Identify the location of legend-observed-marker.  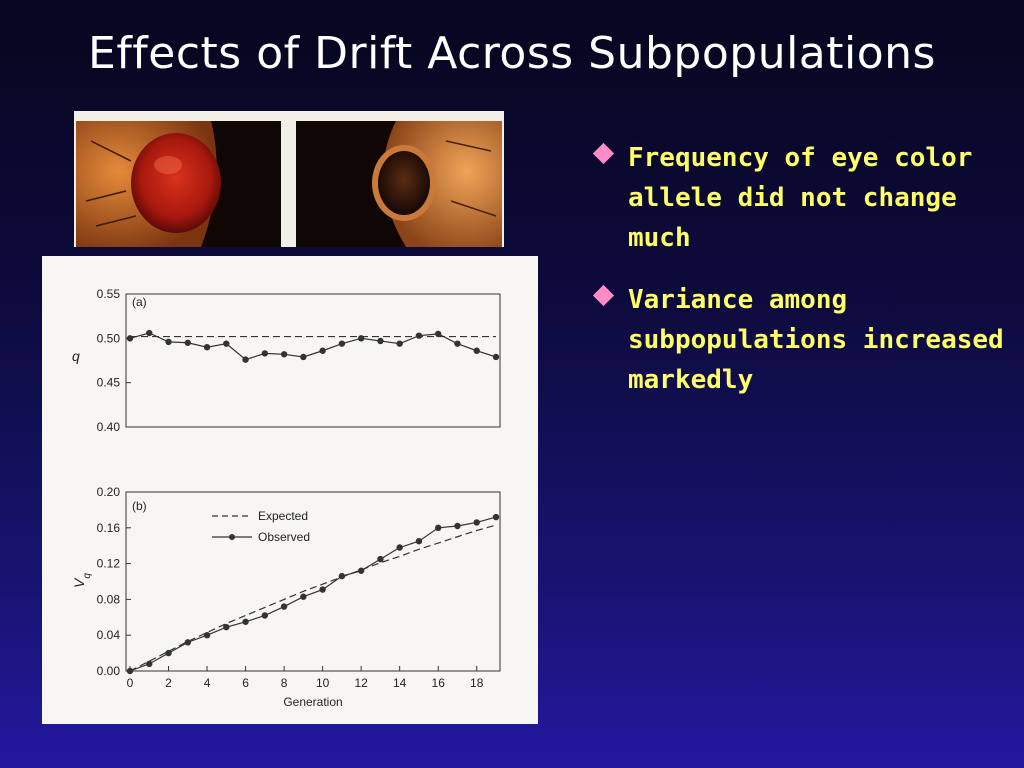
(232, 537).